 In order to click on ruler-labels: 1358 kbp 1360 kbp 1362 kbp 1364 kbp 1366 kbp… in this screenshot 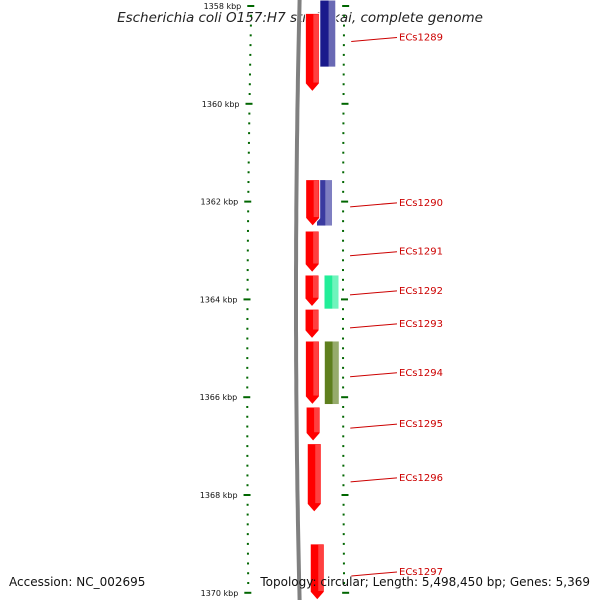, I will do `click(221, 300)`.